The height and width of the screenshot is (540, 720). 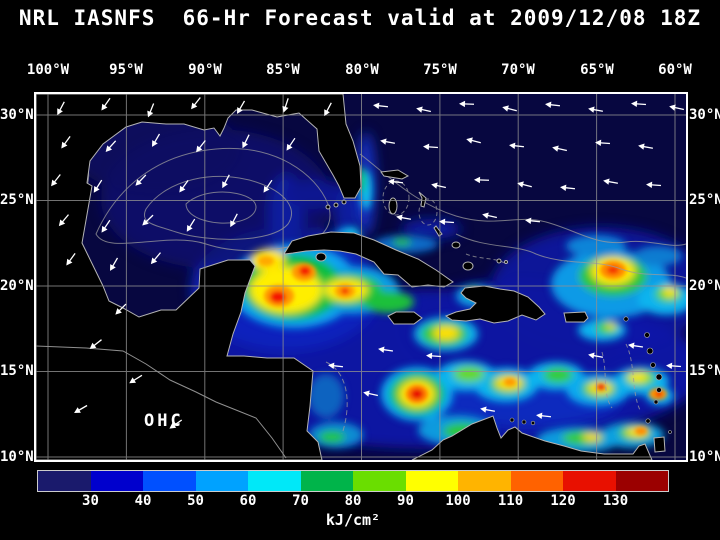 What do you see at coordinates (362, 70) in the screenshot?
I see `lon-tick-label: 80°W` at bounding box center [362, 70].